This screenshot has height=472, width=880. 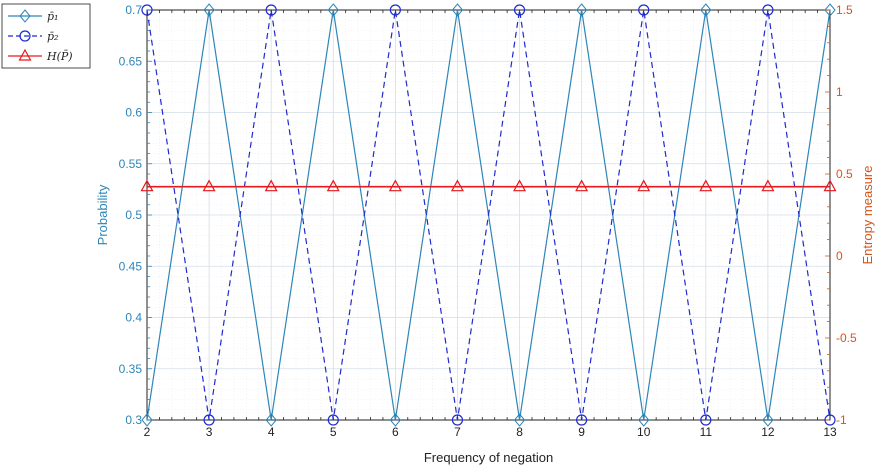 What do you see at coordinates (846, 215) in the screenshot?
I see `y-right-tick-labels: -1 -0.5 0 0.5 1 1.5` at bounding box center [846, 215].